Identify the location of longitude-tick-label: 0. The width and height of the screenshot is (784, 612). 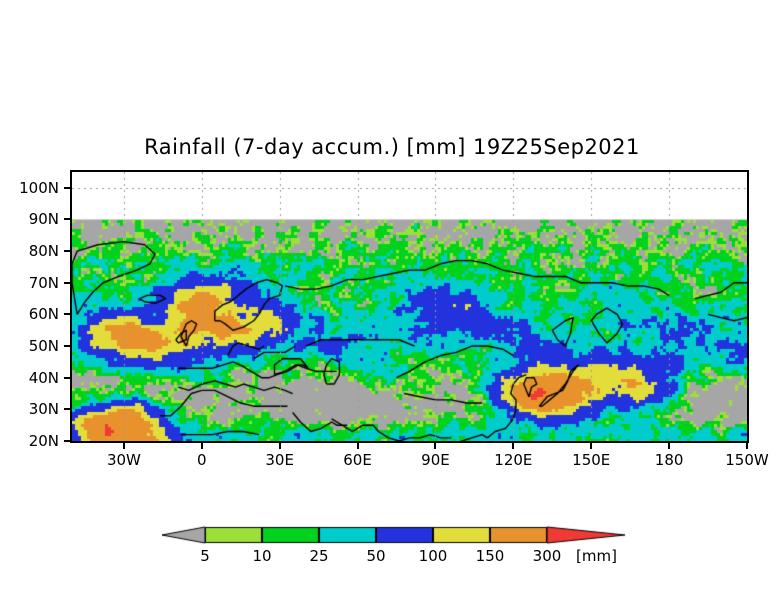
(202, 460).